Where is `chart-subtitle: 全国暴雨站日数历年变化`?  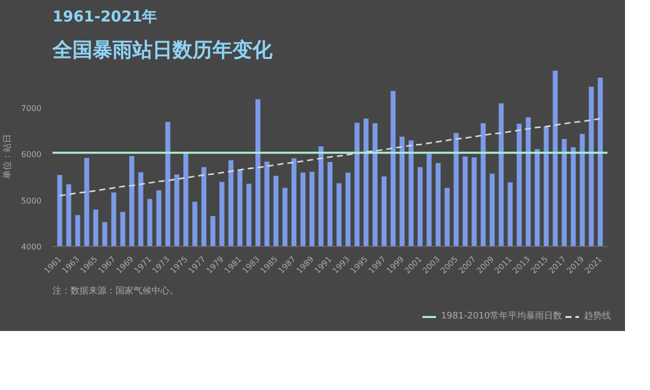 chart-subtitle: 全国暴雨站日数历年变化 is located at coordinates (163, 50).